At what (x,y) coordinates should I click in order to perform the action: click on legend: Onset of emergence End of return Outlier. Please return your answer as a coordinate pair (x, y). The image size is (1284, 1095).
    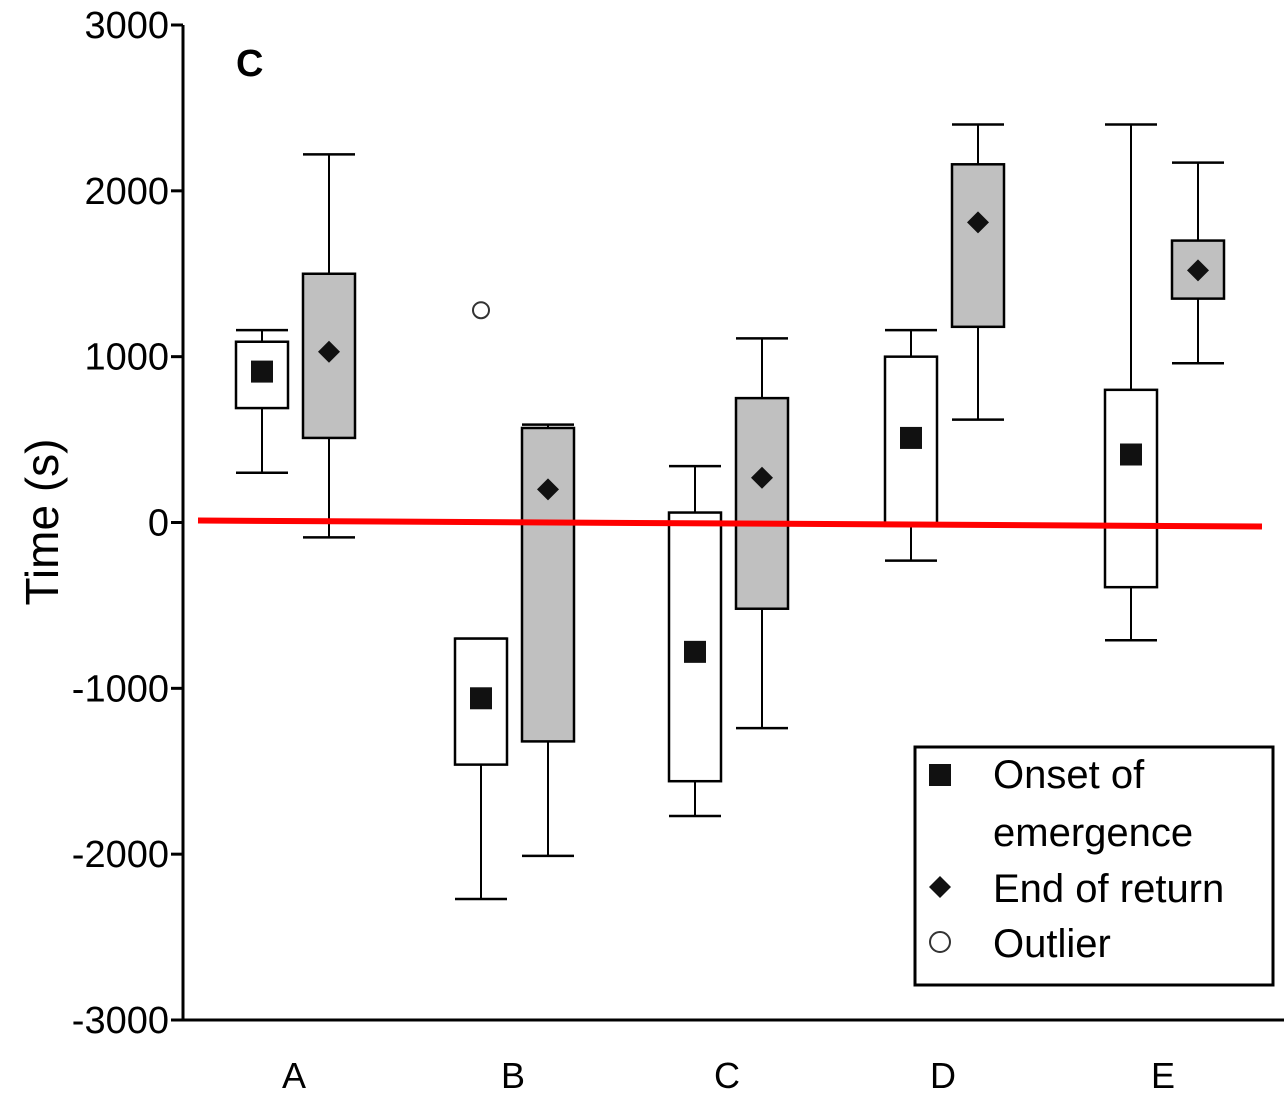
    Looking at the image, I should click on (1094, 866).